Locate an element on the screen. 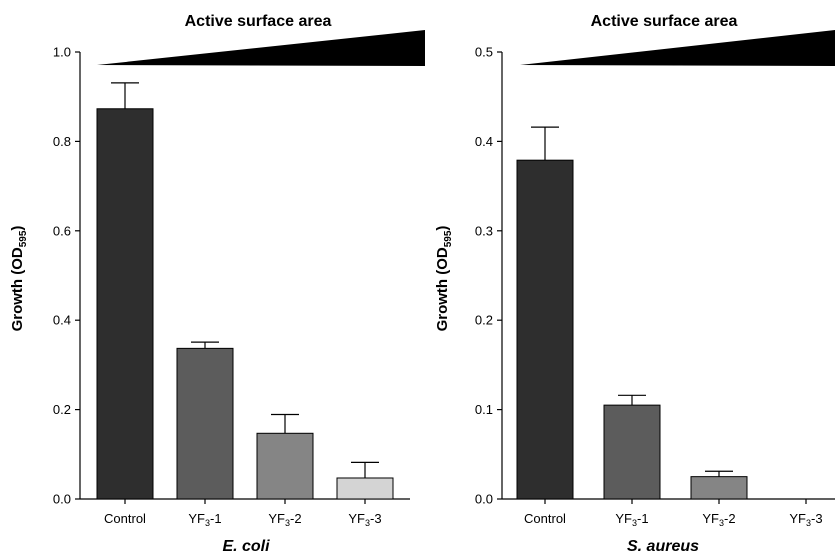 The image size is (835, 558). y-tick-label: 0.6 is located at coordinates (62, 230).